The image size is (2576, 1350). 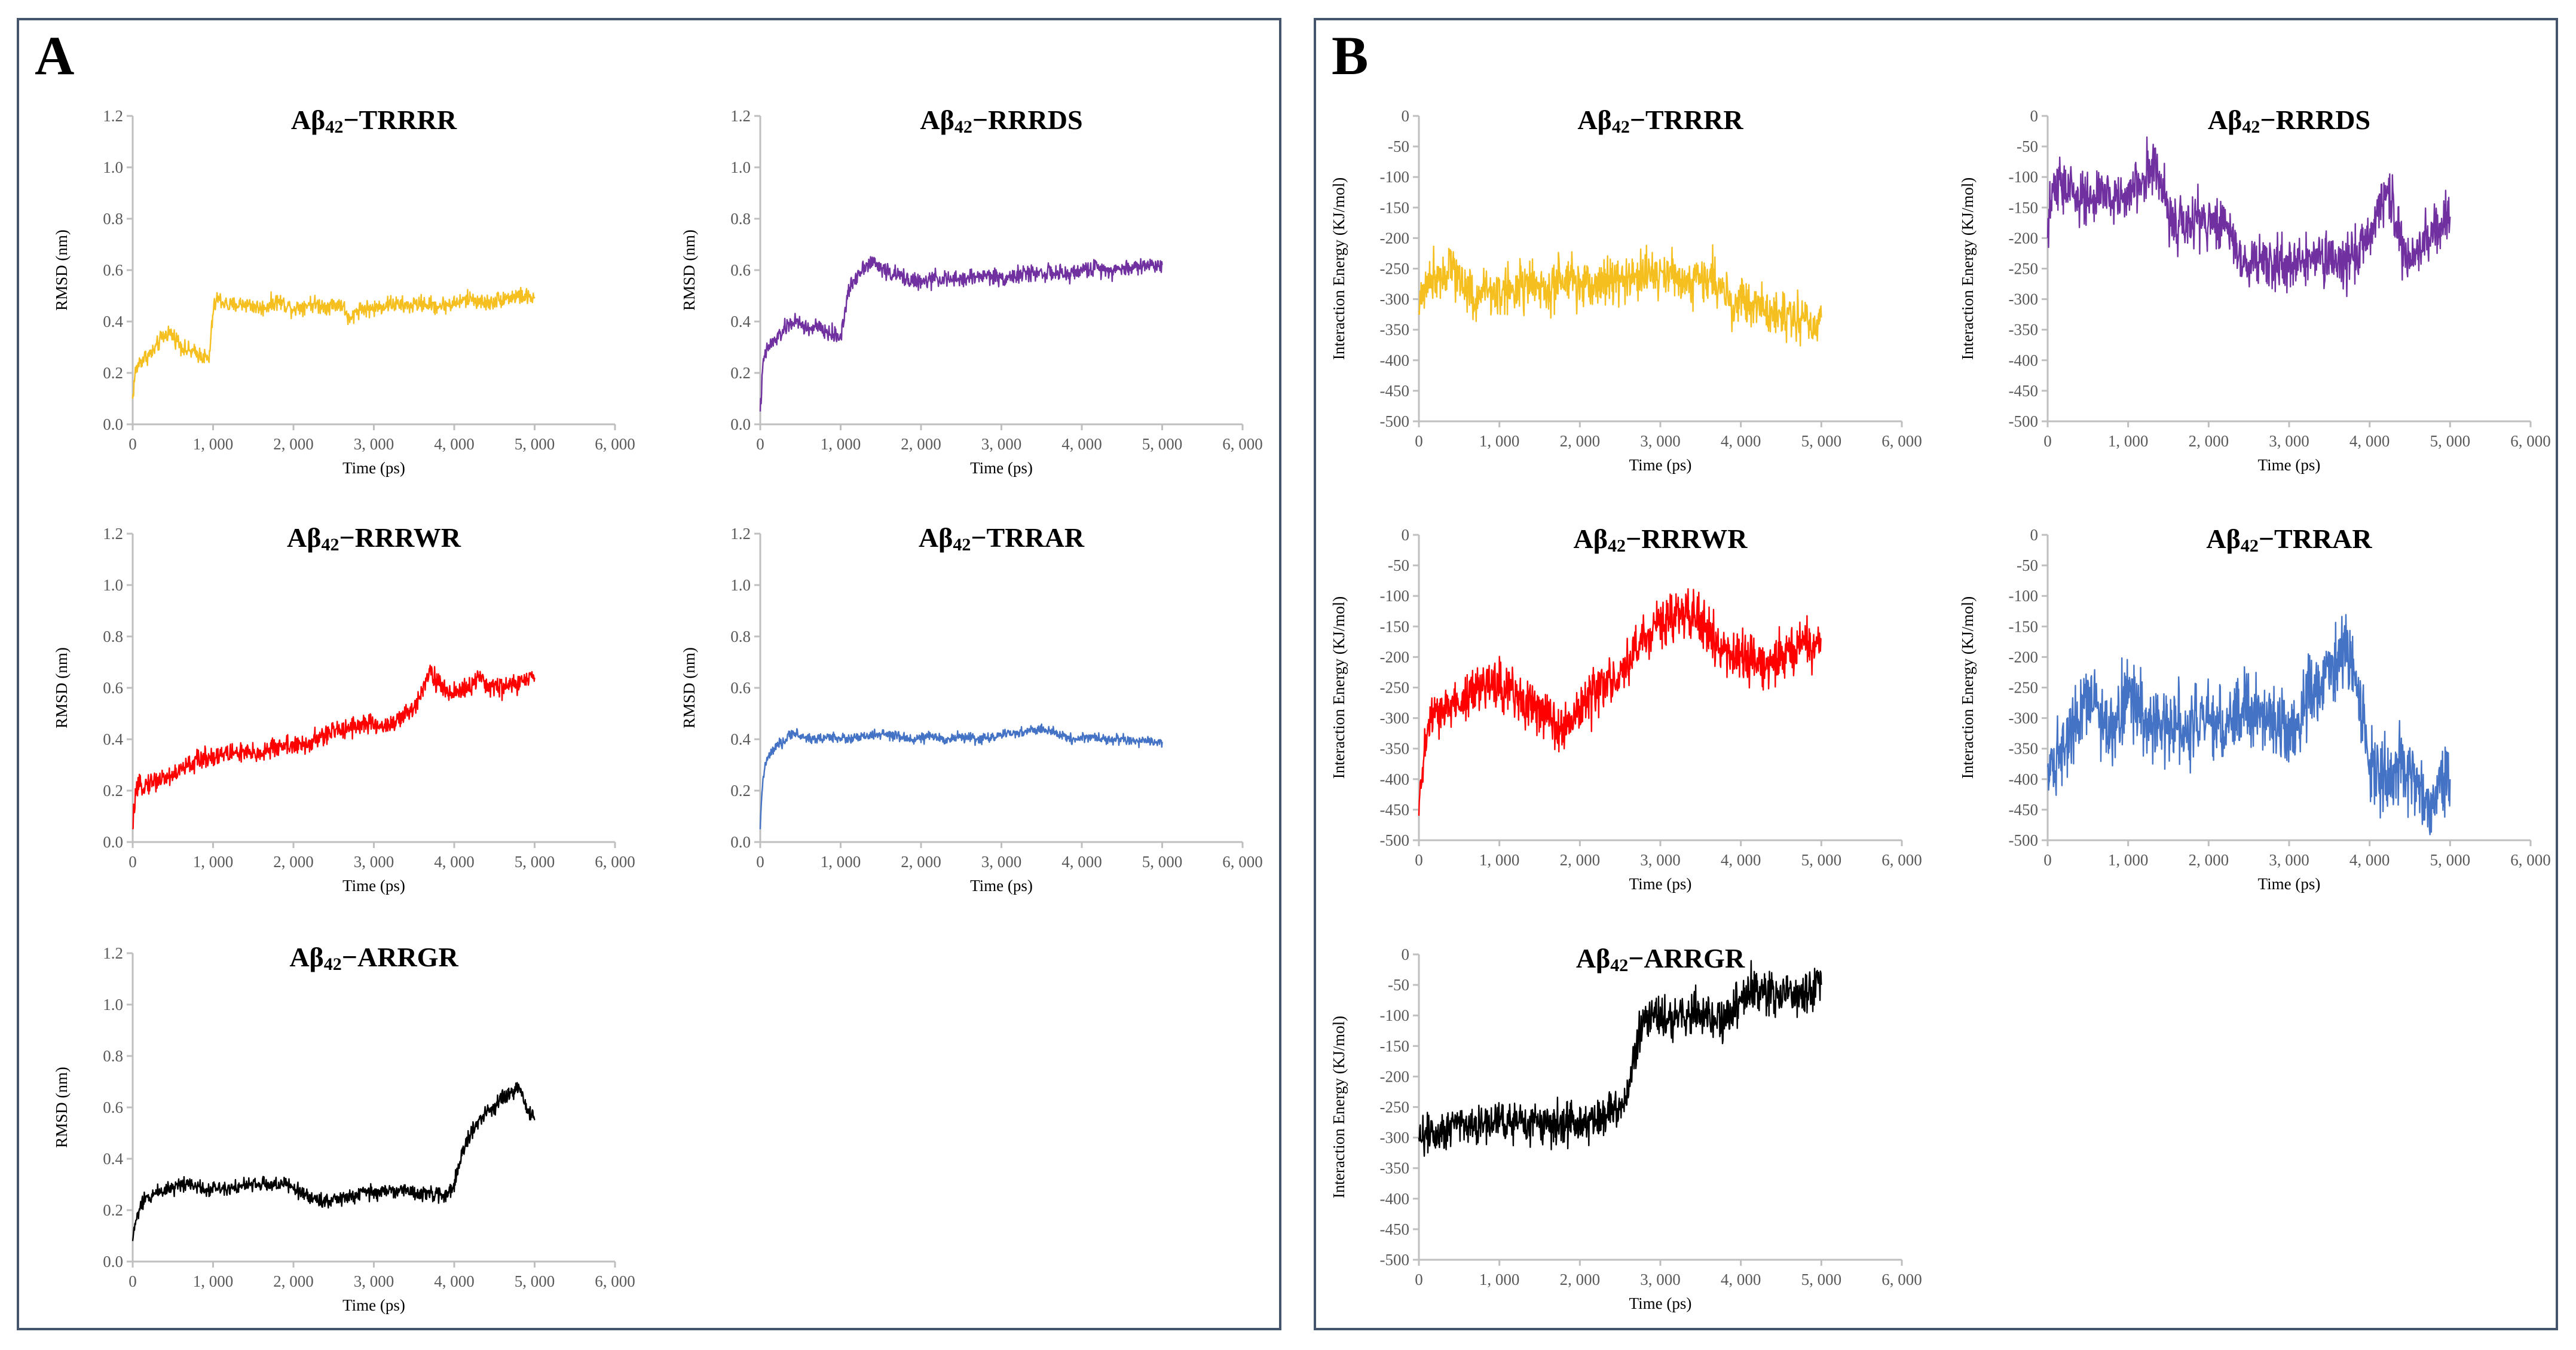 What do you see at coordinates (2289, 540) in the screenshot?
I see `chart-title: Aβ42−TRRAR` at bounding box center [2289, 540].